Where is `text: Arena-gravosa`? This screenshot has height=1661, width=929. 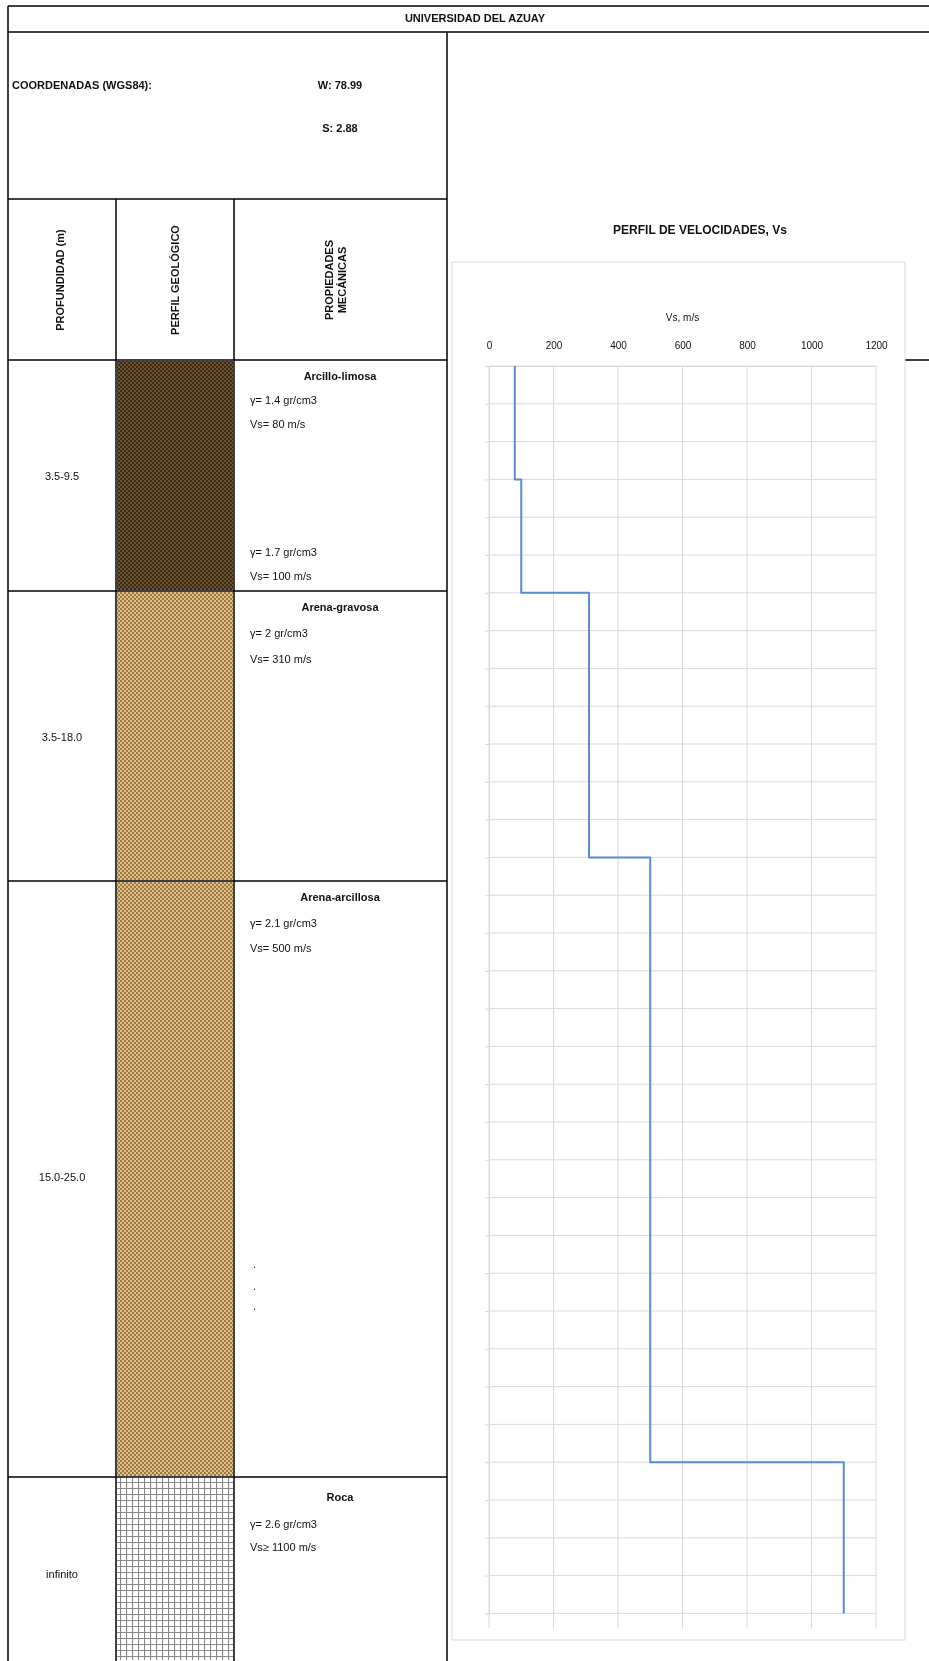
text: Arena-gravosa is located at coordinates (340, 607).